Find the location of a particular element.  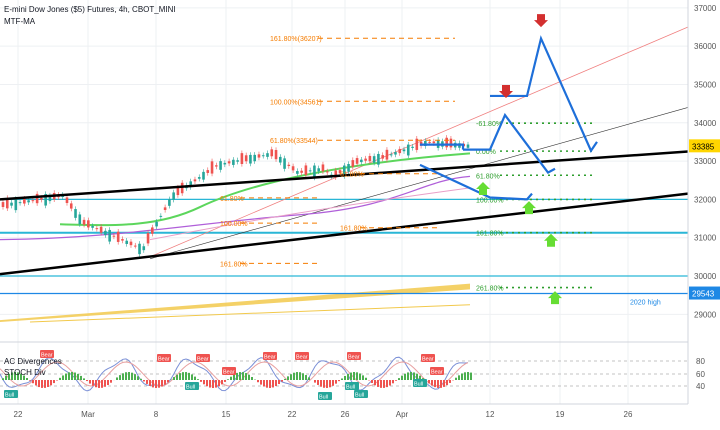

fib-left-label: 61.80% is located at coordinates (352, 175).